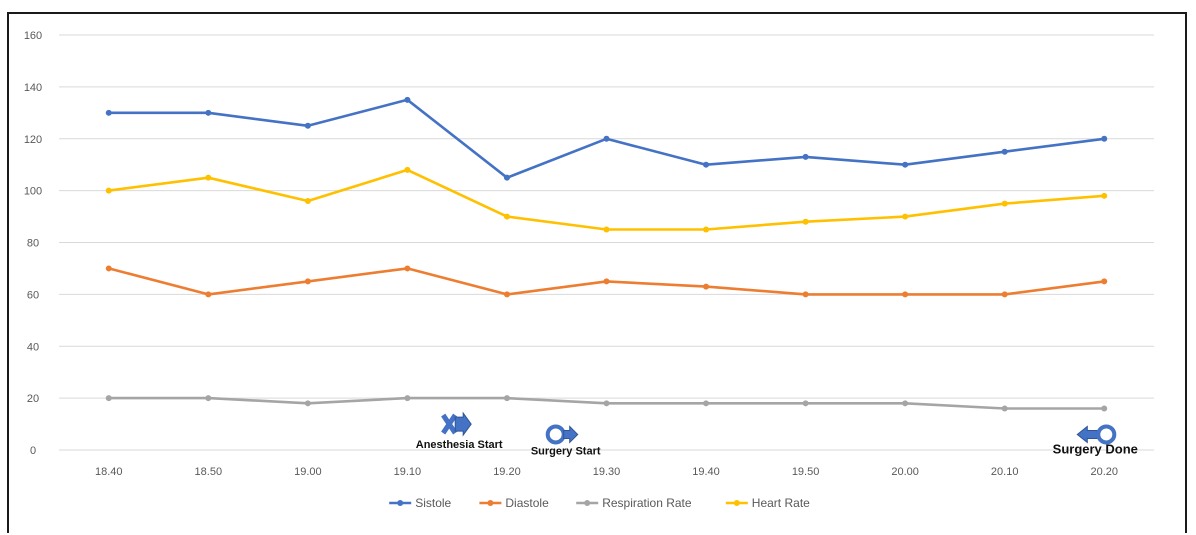  I want to click on x-tick-label: 19.00, so click(308, 472).